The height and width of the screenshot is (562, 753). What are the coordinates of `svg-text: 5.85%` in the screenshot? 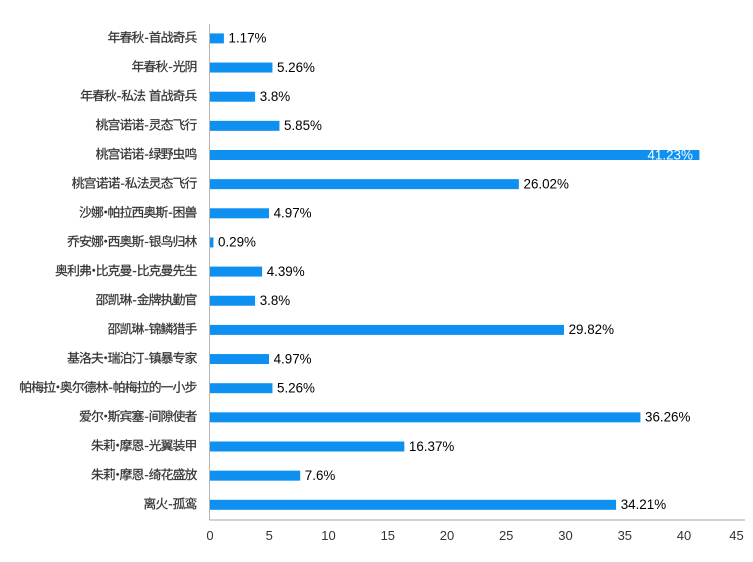 It's located at (303, 125).